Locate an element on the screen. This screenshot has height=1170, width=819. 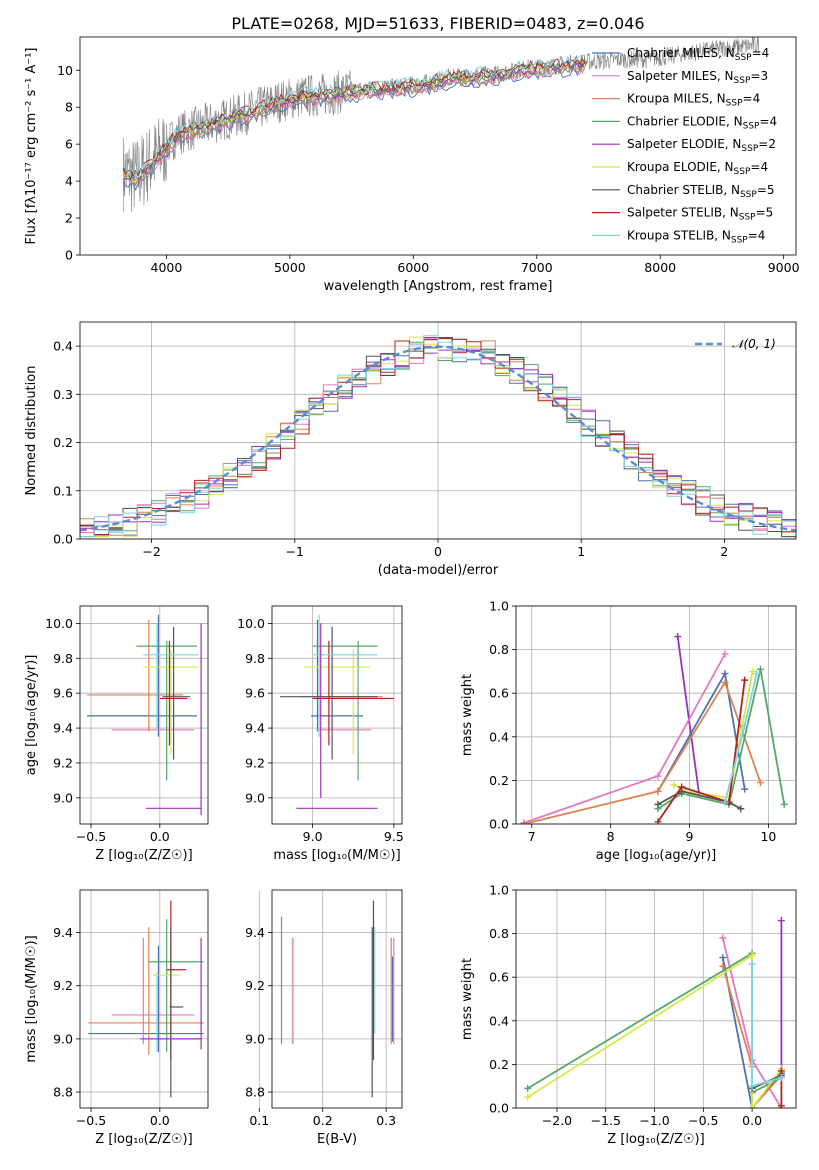
y-tick-label: 9.8 is located at coordinates (255, 658).